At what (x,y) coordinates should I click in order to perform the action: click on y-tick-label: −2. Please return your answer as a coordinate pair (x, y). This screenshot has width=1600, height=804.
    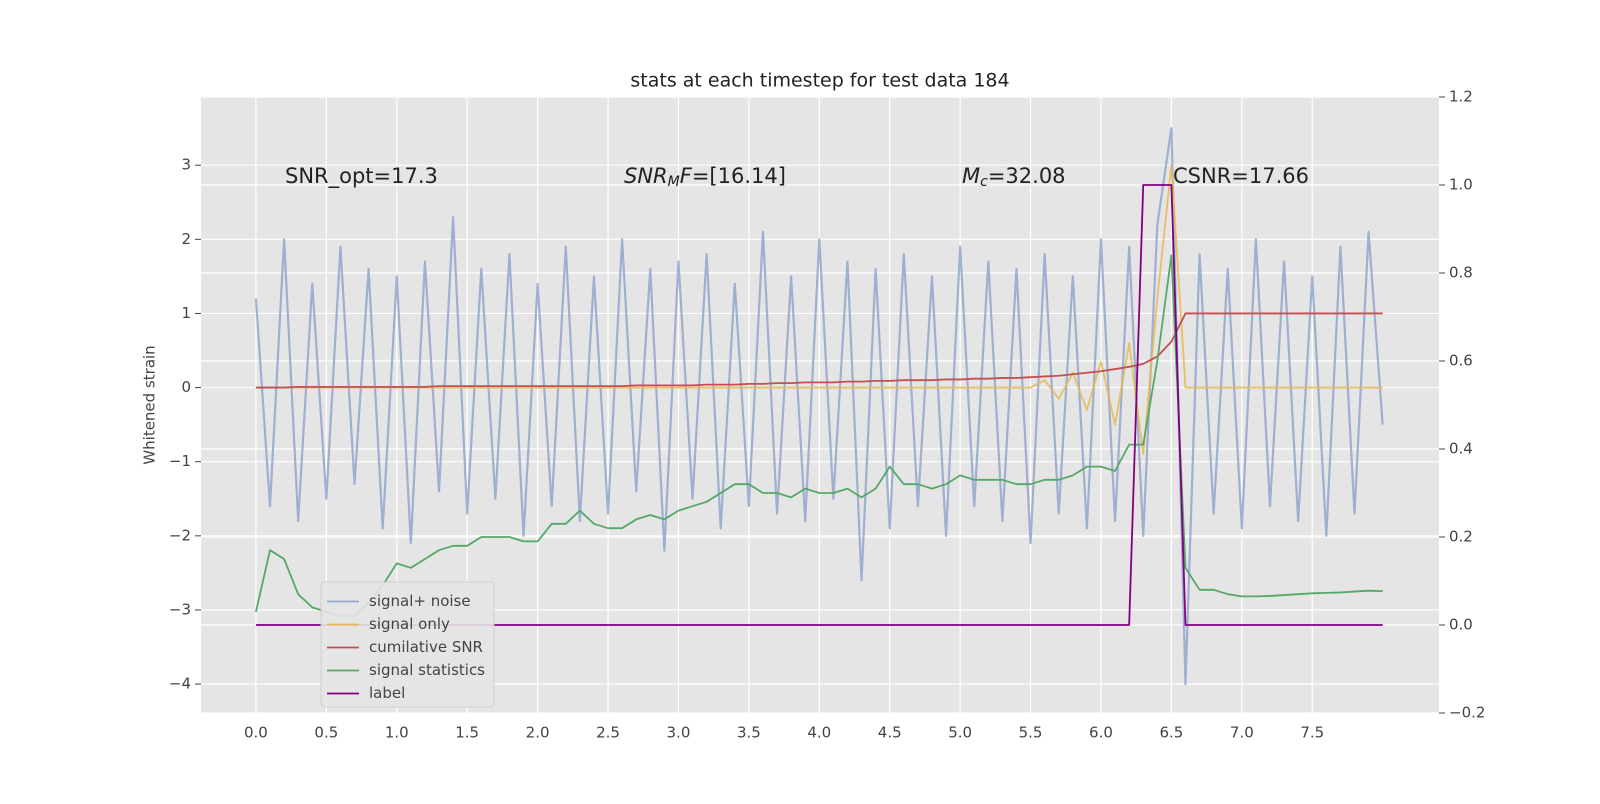
    Looking at the image, I should click on (180, 535).